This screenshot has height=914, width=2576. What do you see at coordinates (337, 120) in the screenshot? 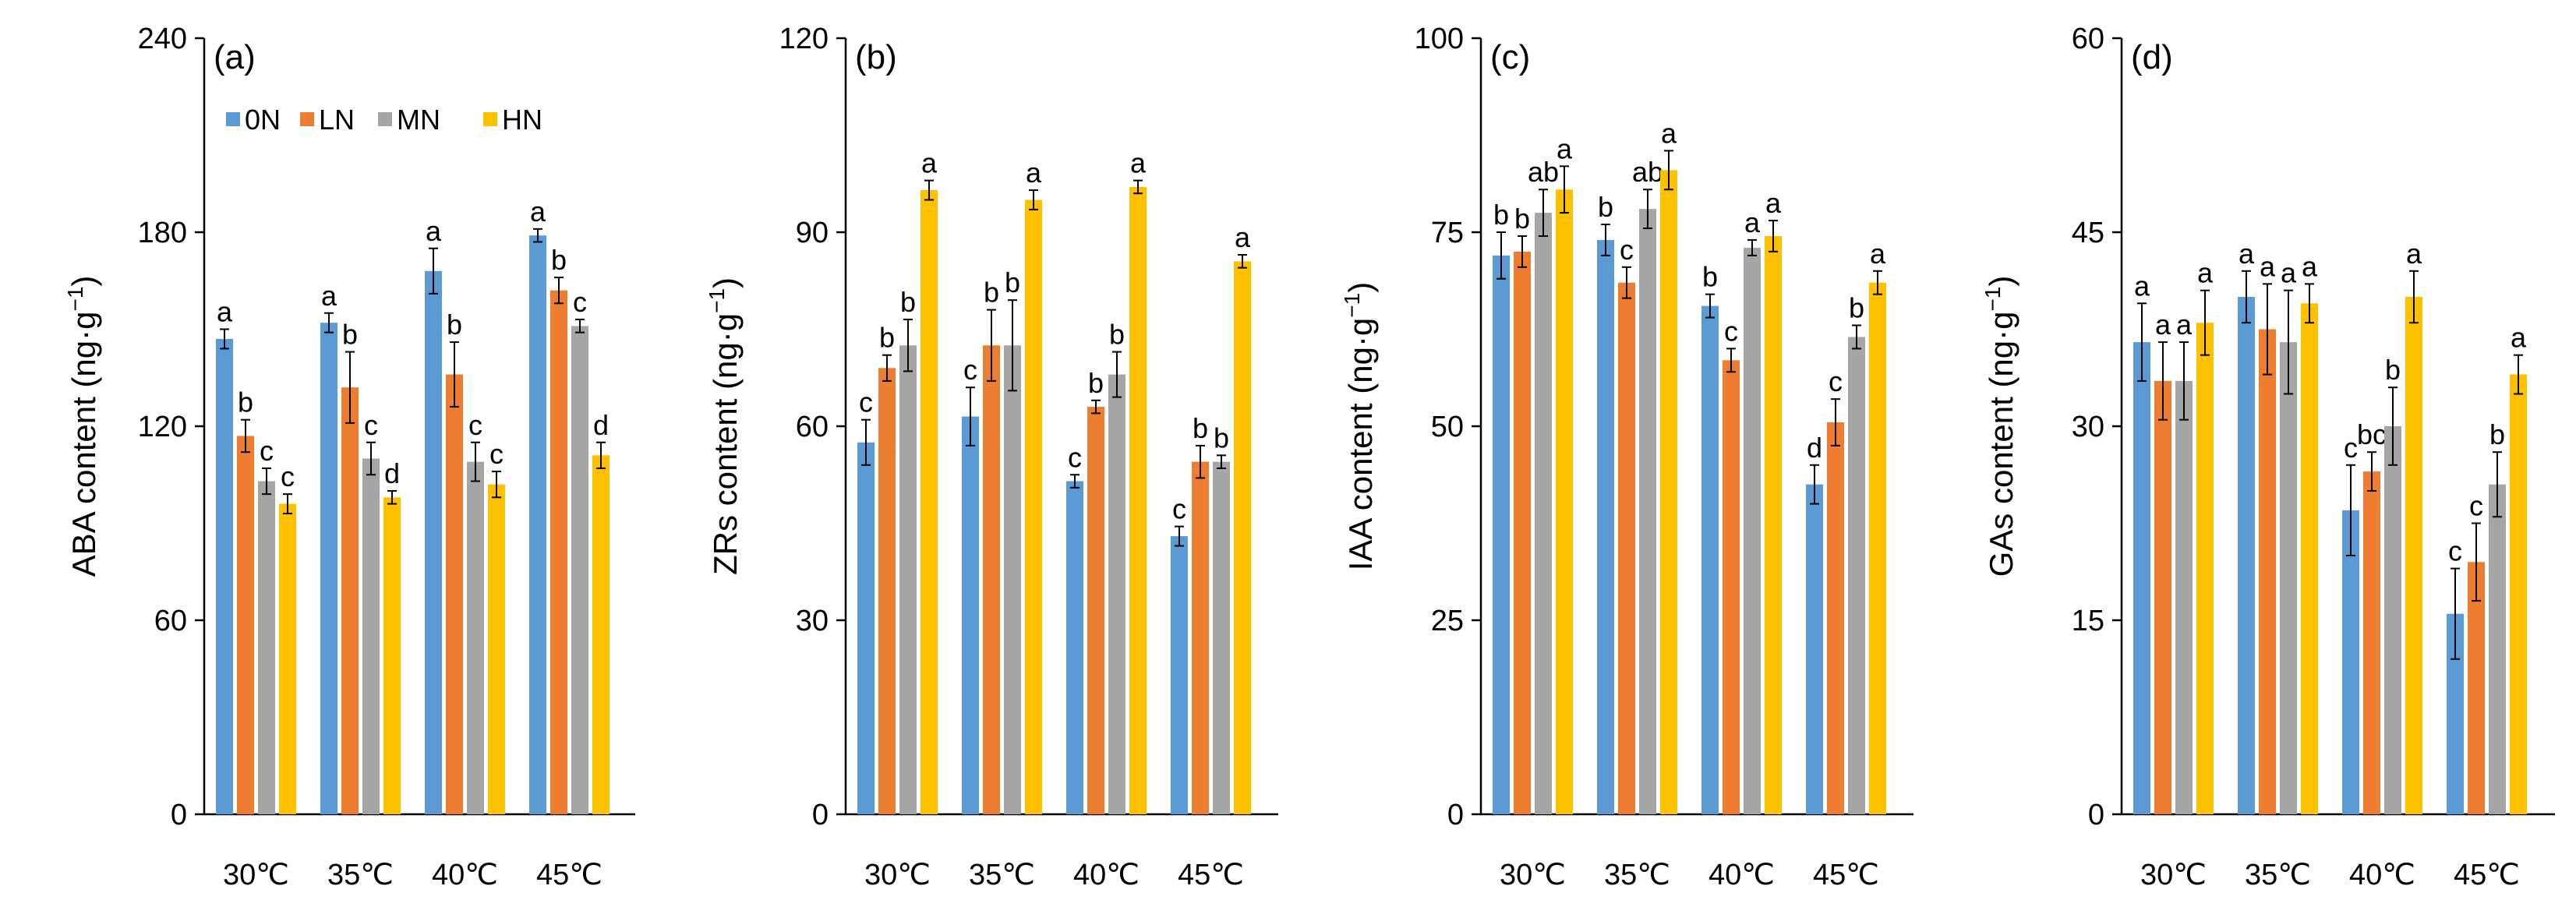
I see `legend-label-LN: LN` at bounding box center [337, 120].